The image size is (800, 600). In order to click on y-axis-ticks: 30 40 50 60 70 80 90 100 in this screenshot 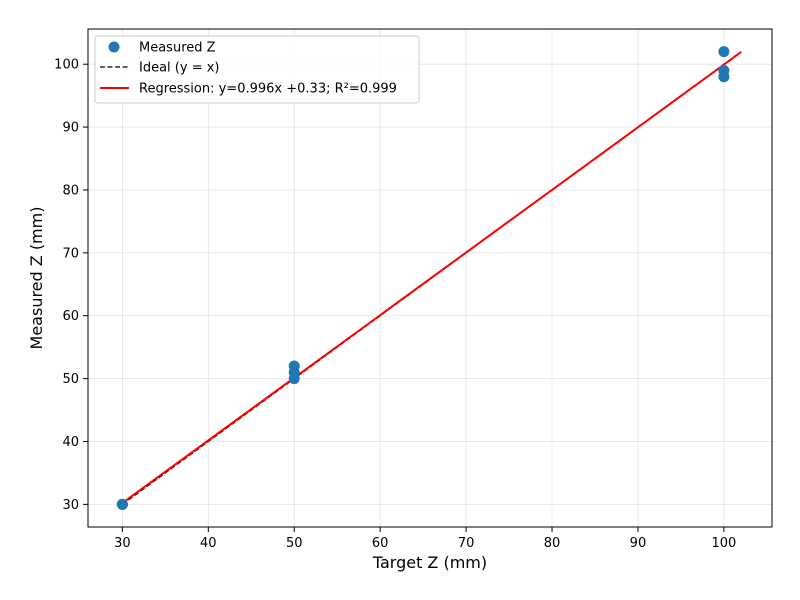, I will do `click(71, 285)`.